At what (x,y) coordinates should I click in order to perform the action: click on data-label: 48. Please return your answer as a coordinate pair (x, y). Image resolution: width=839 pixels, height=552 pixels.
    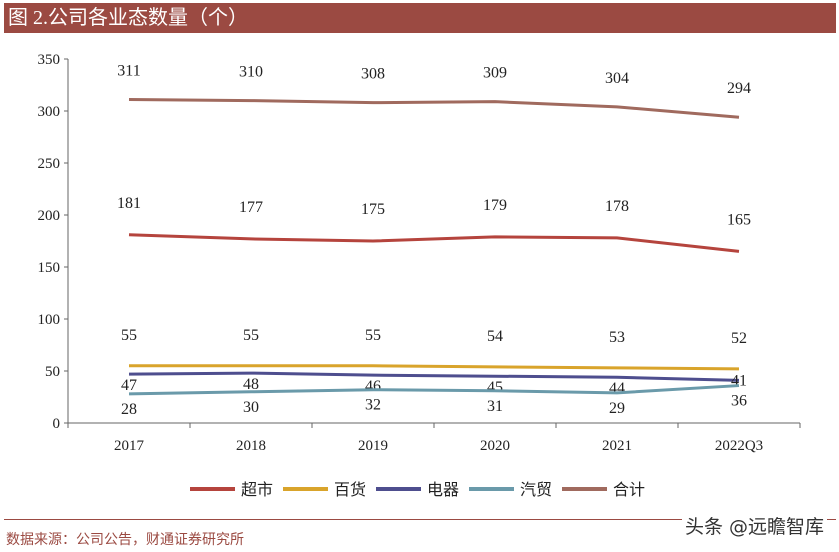
    Looking at the image, I should click on (251, 384).